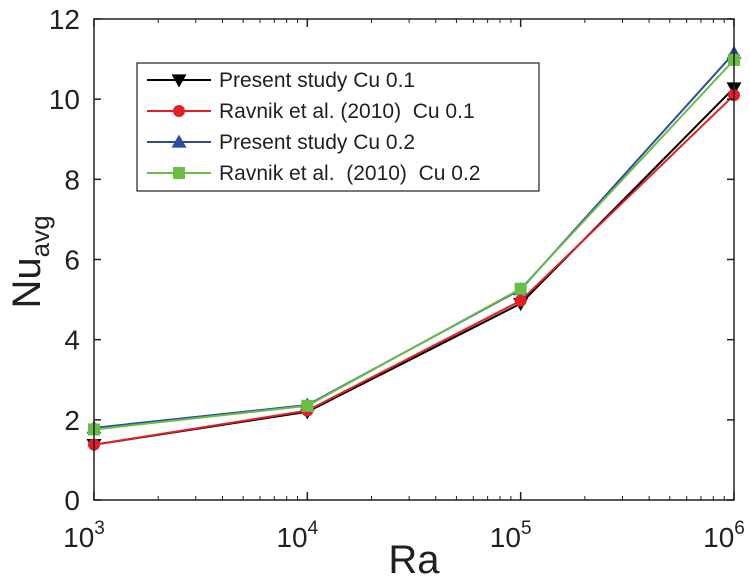 The image size is (750, 586). Describe the element at coordinates (347, 111) in the screenshot. I see `legend-label: Ravnik et al. (2010) Cu 0.1` at that location.